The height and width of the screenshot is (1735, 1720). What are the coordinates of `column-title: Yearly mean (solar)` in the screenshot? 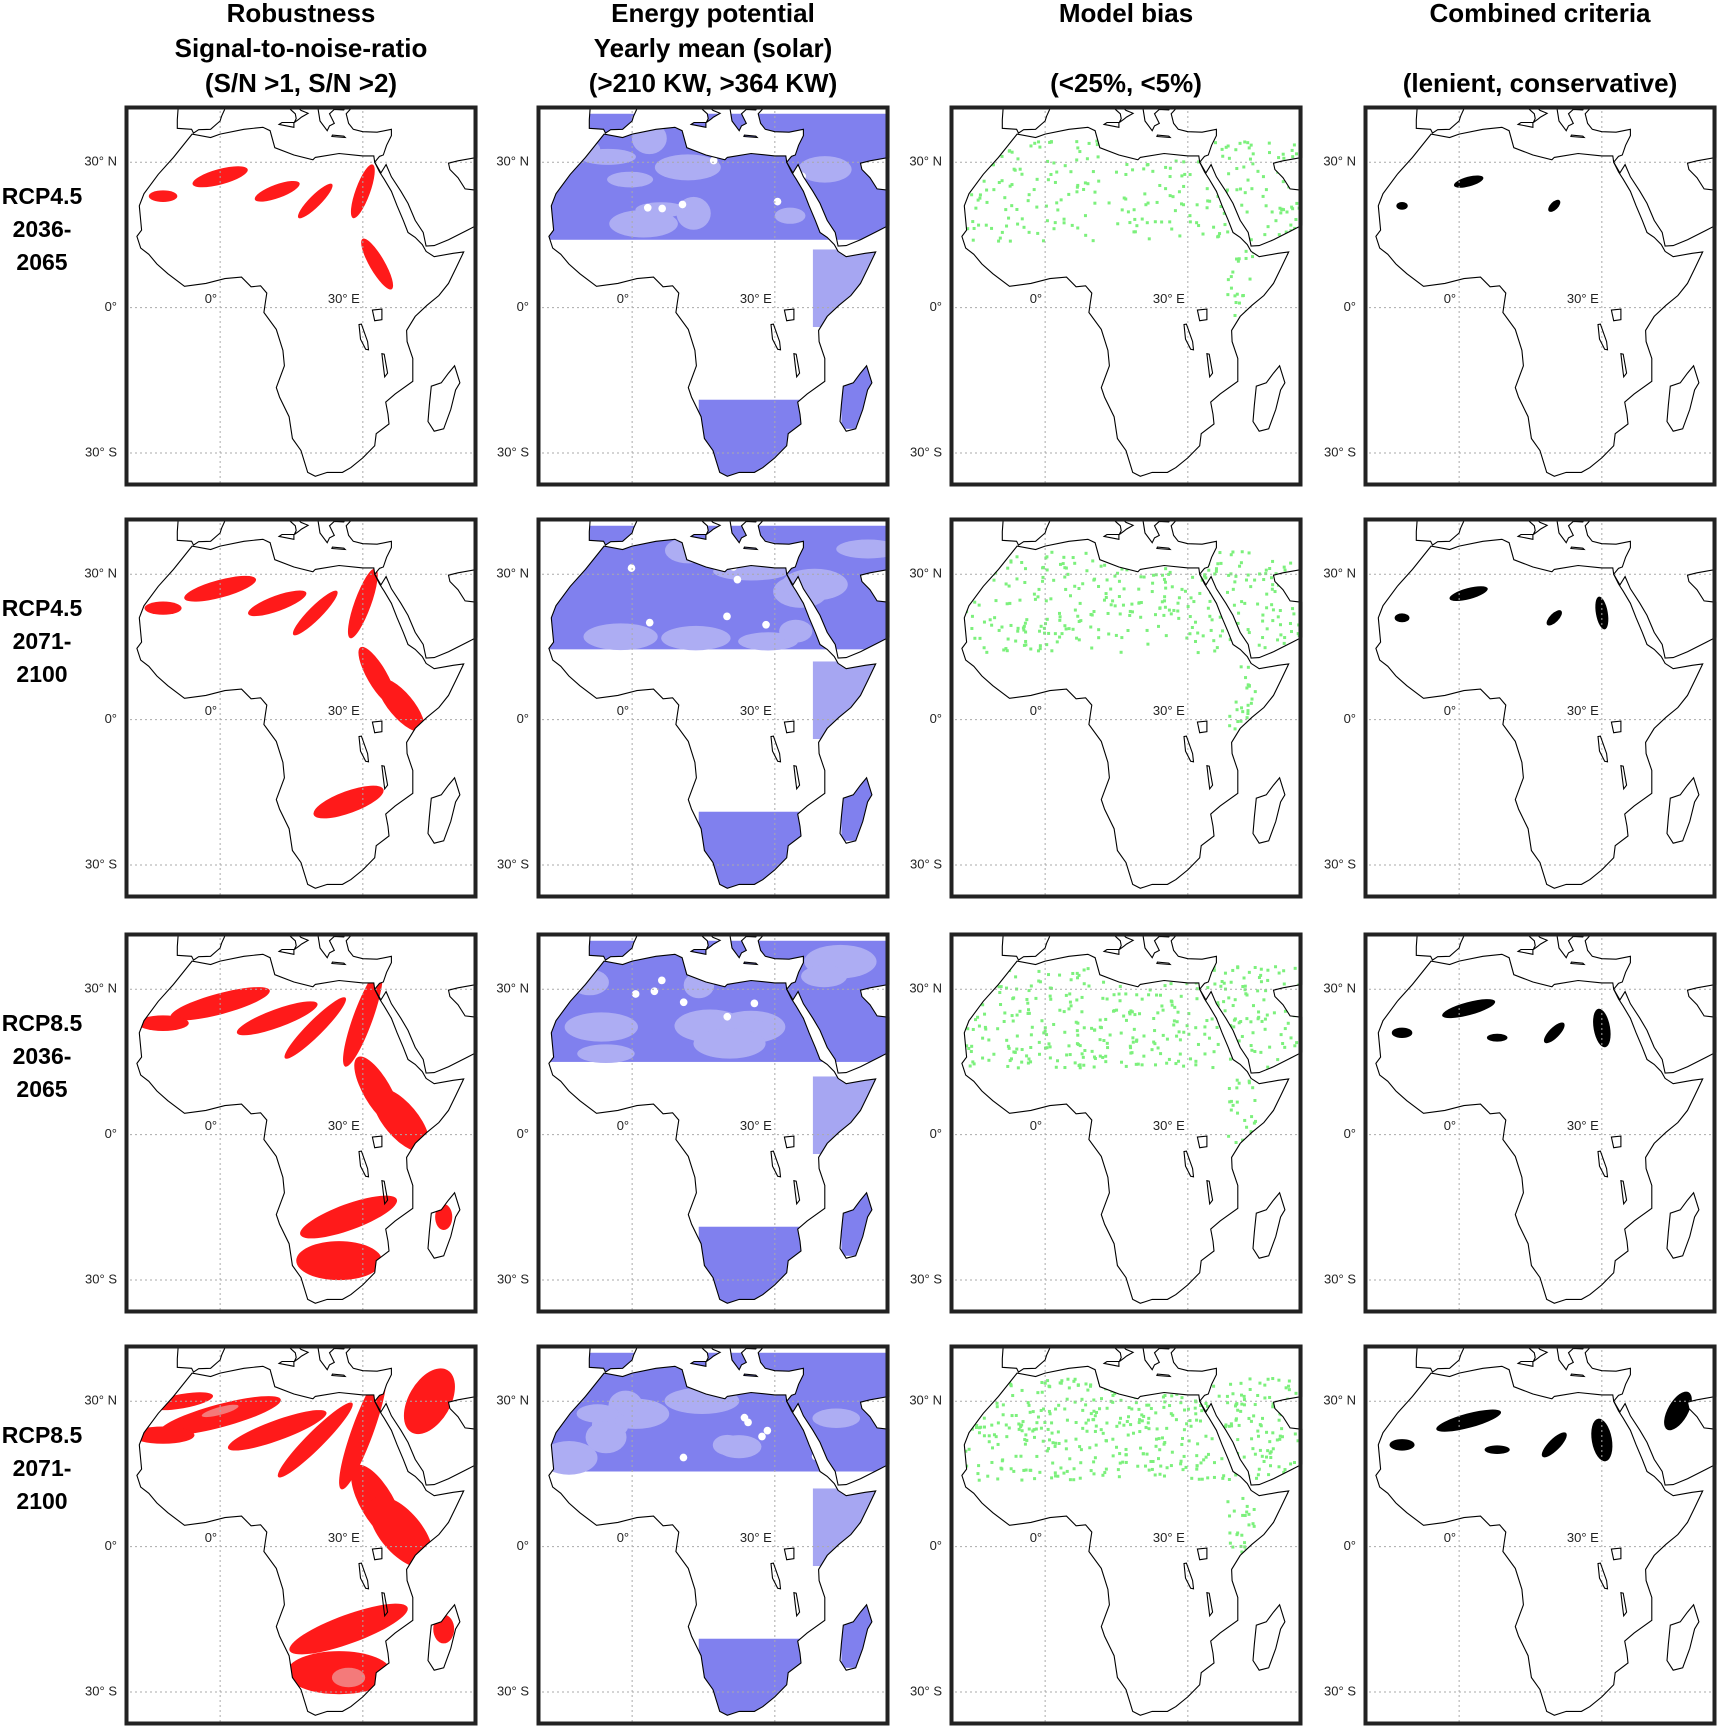 It's located at (713, 48).